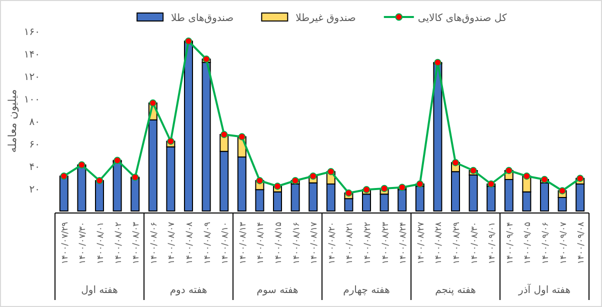 The width and height of the screenshot is (602, 307). What do you see at coordinates (368, 242) in the screenshot?
I see `x-tick-label: ۱۴۰۰/۰۸/۲۲` at bounding box center [368, 242].